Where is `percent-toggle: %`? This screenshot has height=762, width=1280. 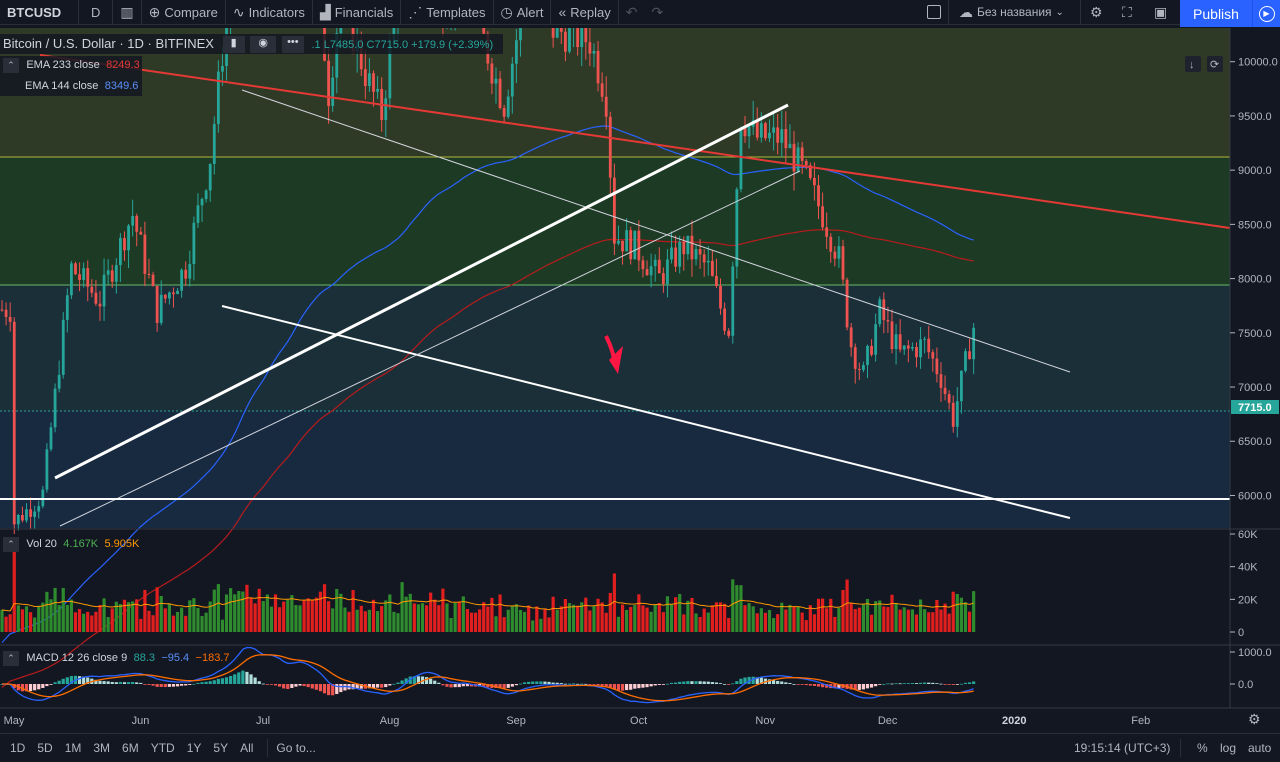 percent-toggle: % is located at coordinates (1202, 748).